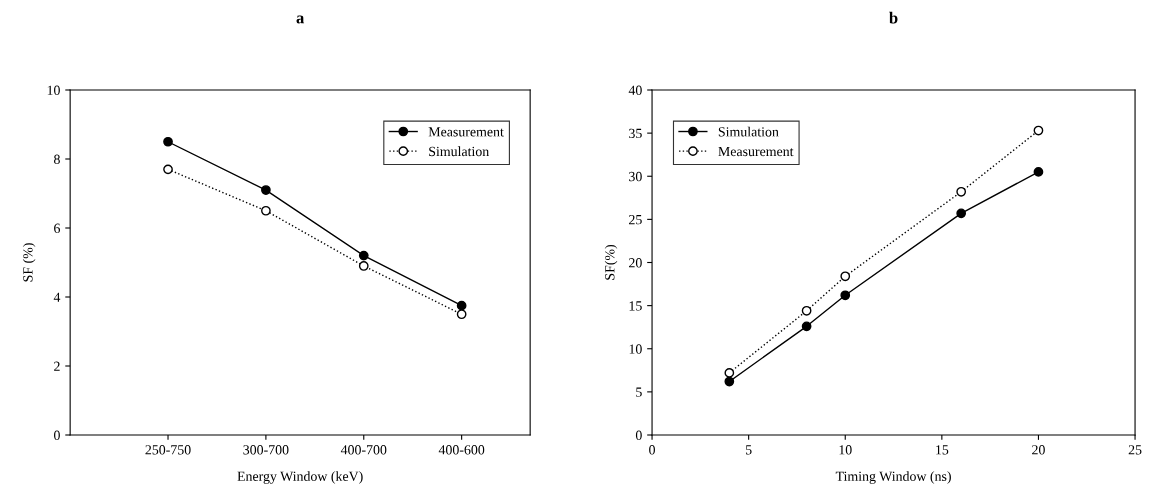 This screenshot has width=1150, height=500. I want to click on x-tick-label: 400-600, so click(461, 450).